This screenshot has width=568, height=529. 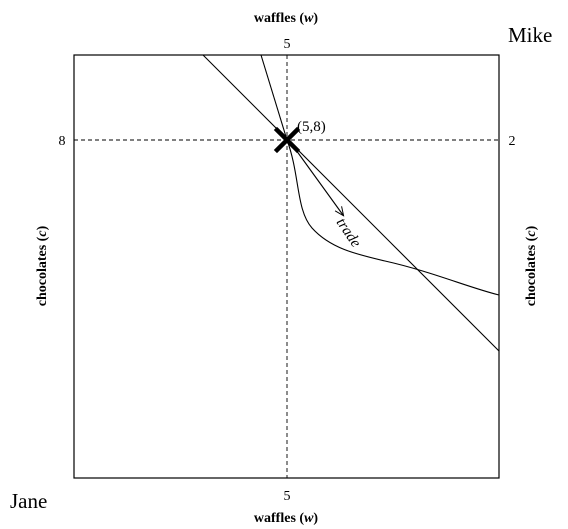 I want to click on bottom-axis-title: waffles (w), so click(x=286, y=518).